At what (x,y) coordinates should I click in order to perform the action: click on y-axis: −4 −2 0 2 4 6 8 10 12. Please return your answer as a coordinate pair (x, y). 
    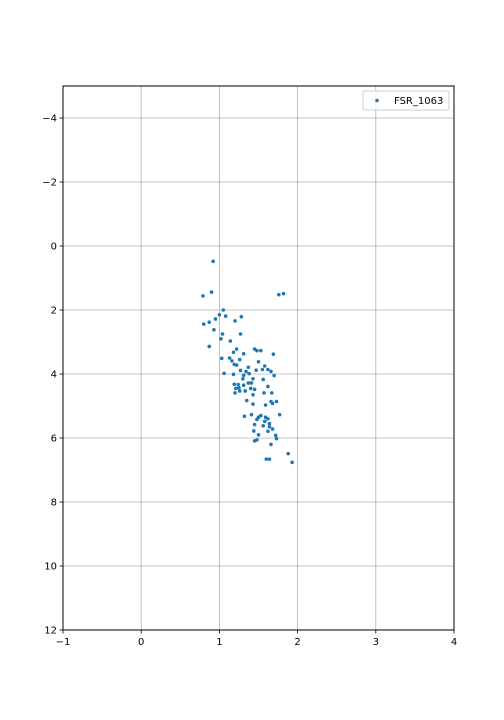
    Looking at the image, I should click on (52, 375).